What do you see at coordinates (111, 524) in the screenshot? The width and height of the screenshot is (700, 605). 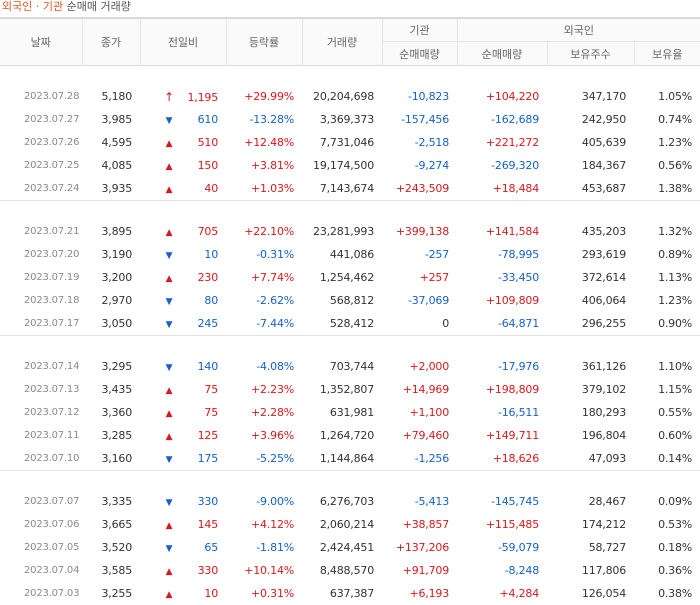 I see `cell-close: 3,665` at bounding box center [111, 524].